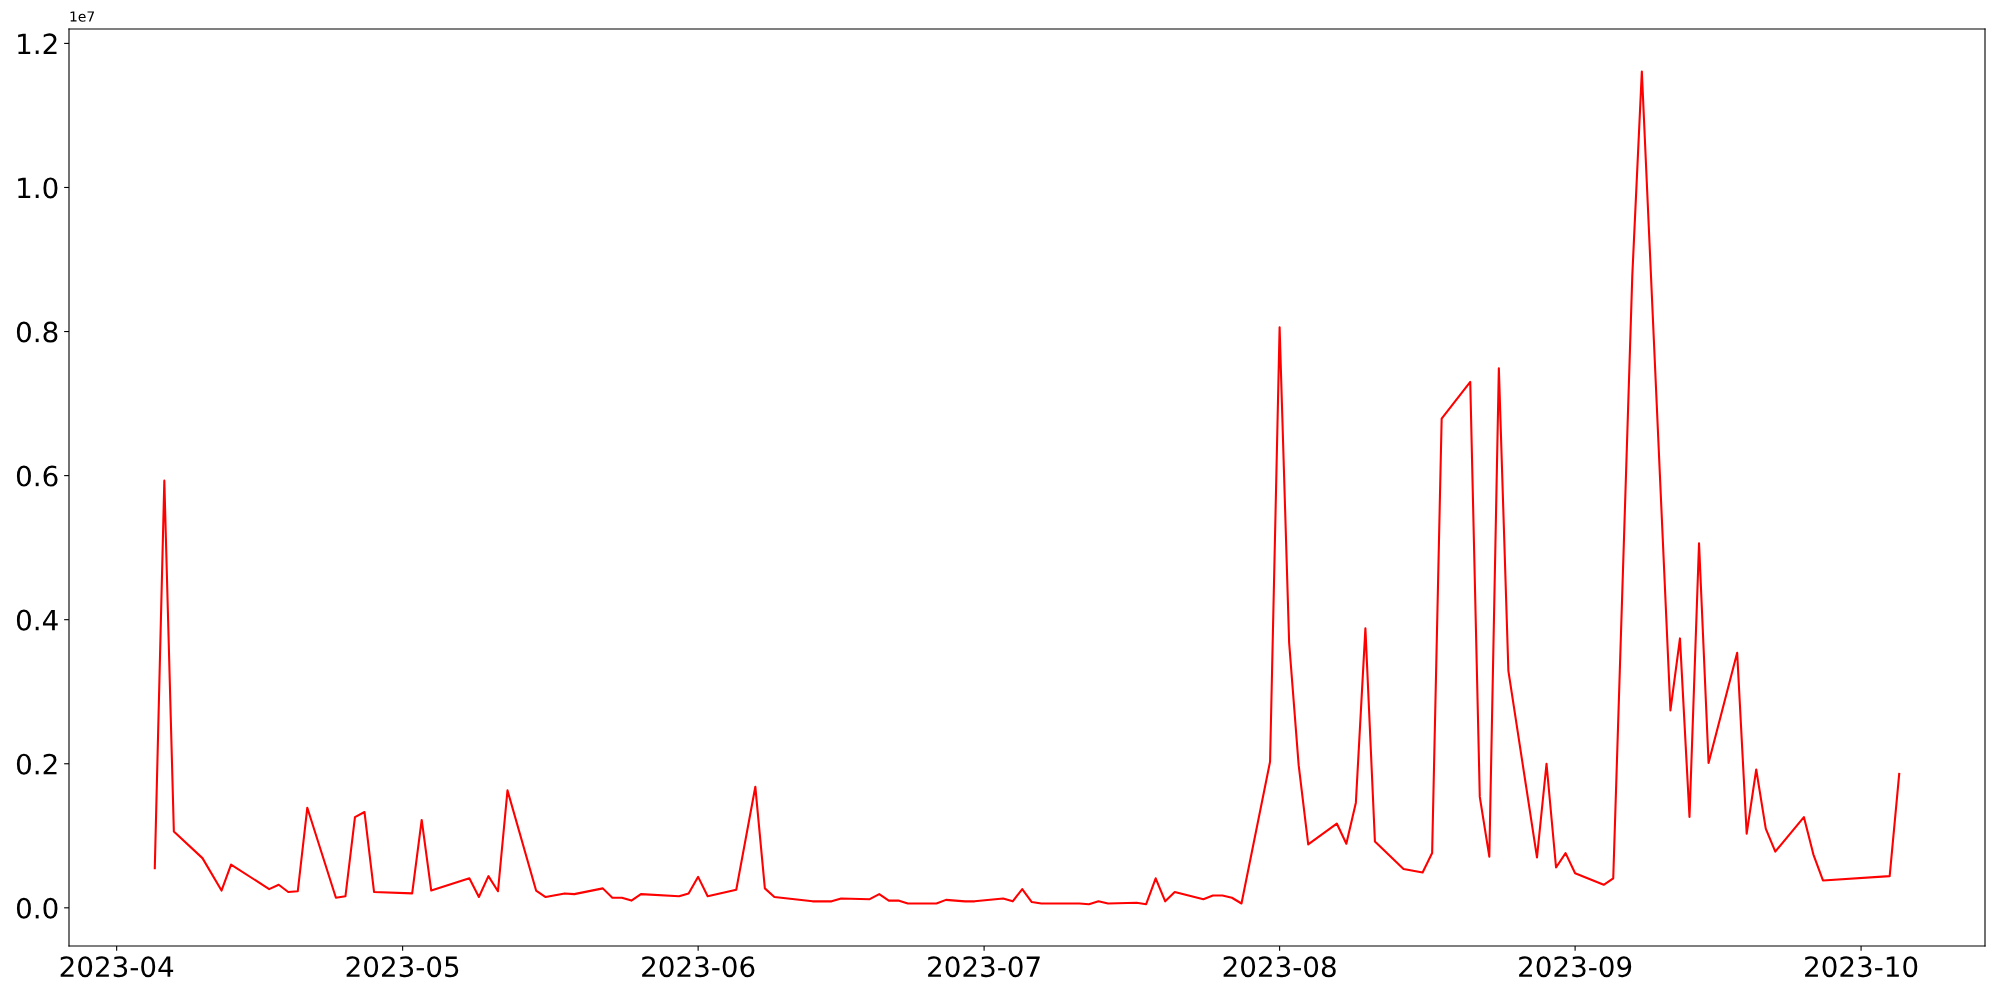 This screenshot has width=2000, height=1000. Describe the element at coordinates (984, 967) in the screenshot. I see `x-tick-label: 2023-07` at that location.